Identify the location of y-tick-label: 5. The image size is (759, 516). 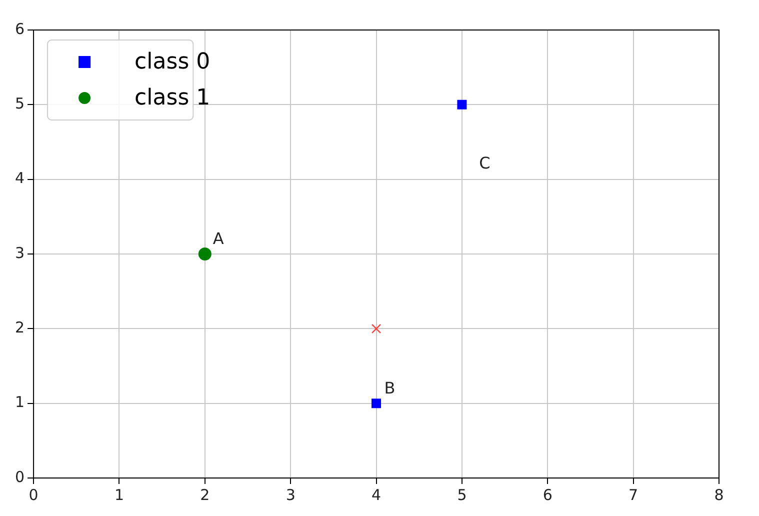
(19, 103).